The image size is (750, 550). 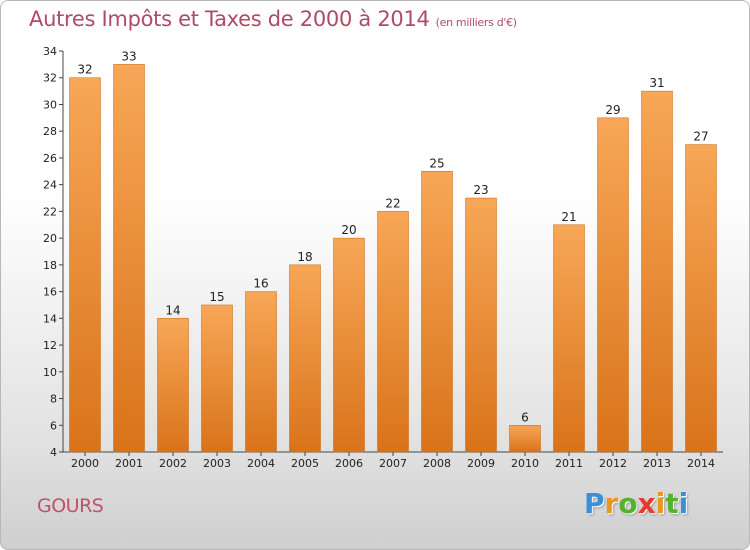 I want to click on x-tick-label: 2009, so click(x=481, y=463).